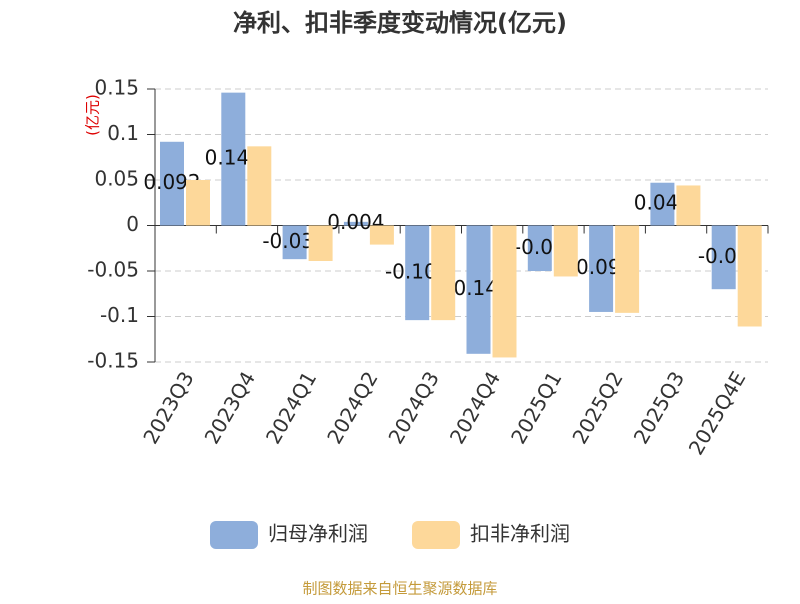 Image resolution: width=800 pixels, height=604 pixels. What do you see at coordinates (520, 534) in the screenshot?
I see `legend-label: 扣非净利润` at bounding box center [520, 534].